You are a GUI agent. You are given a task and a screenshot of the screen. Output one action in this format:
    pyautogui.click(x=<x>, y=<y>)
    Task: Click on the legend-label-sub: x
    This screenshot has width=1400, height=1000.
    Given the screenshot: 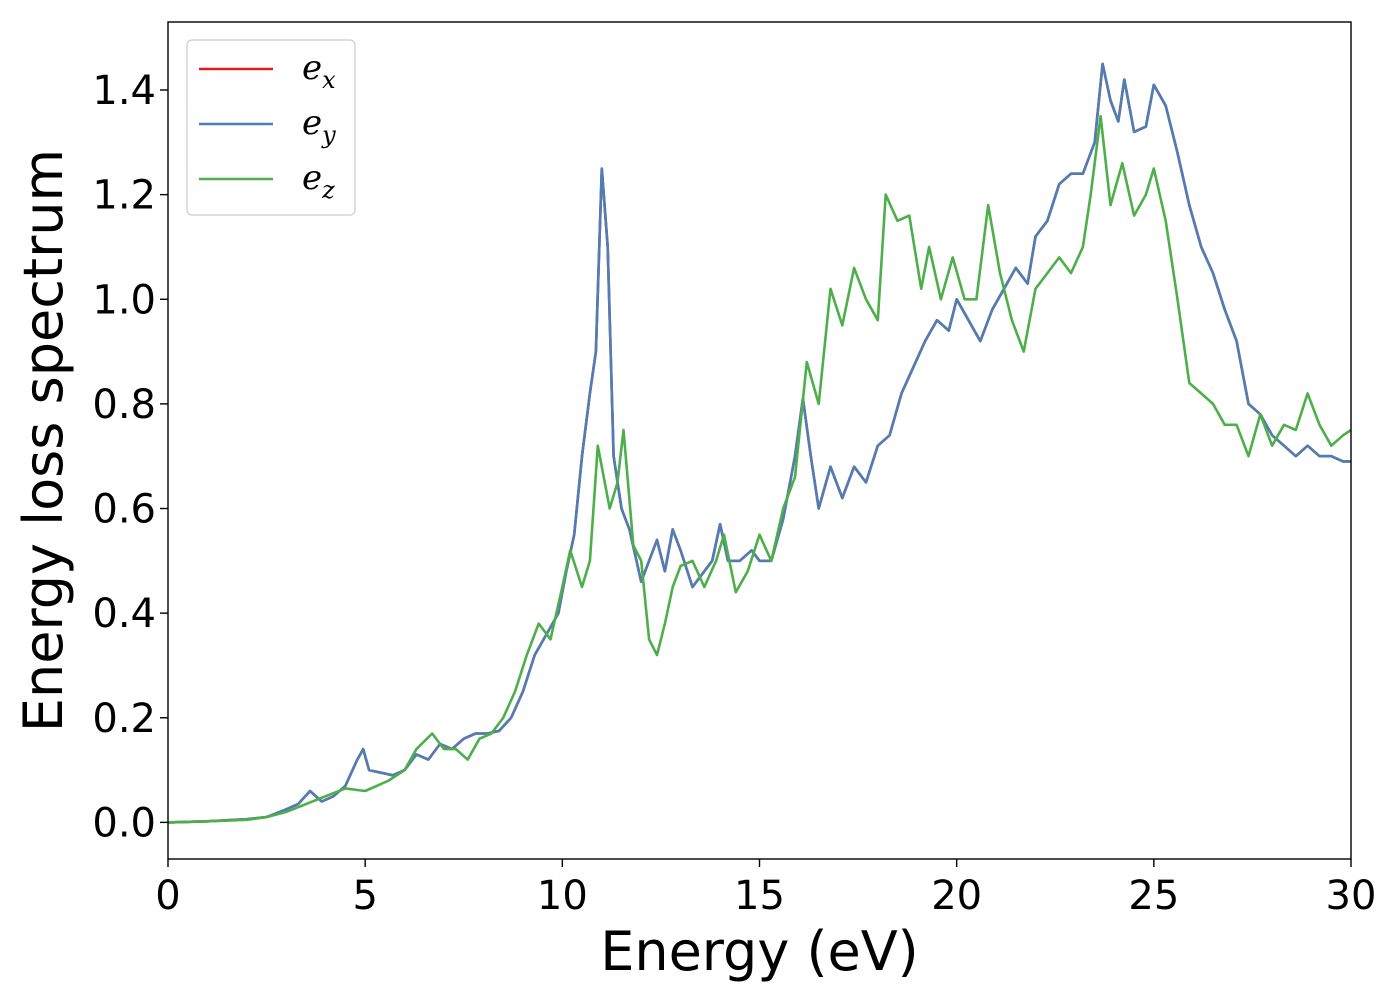 What is the action you would take?
    pyautogui.click(x=329, y=80)
    